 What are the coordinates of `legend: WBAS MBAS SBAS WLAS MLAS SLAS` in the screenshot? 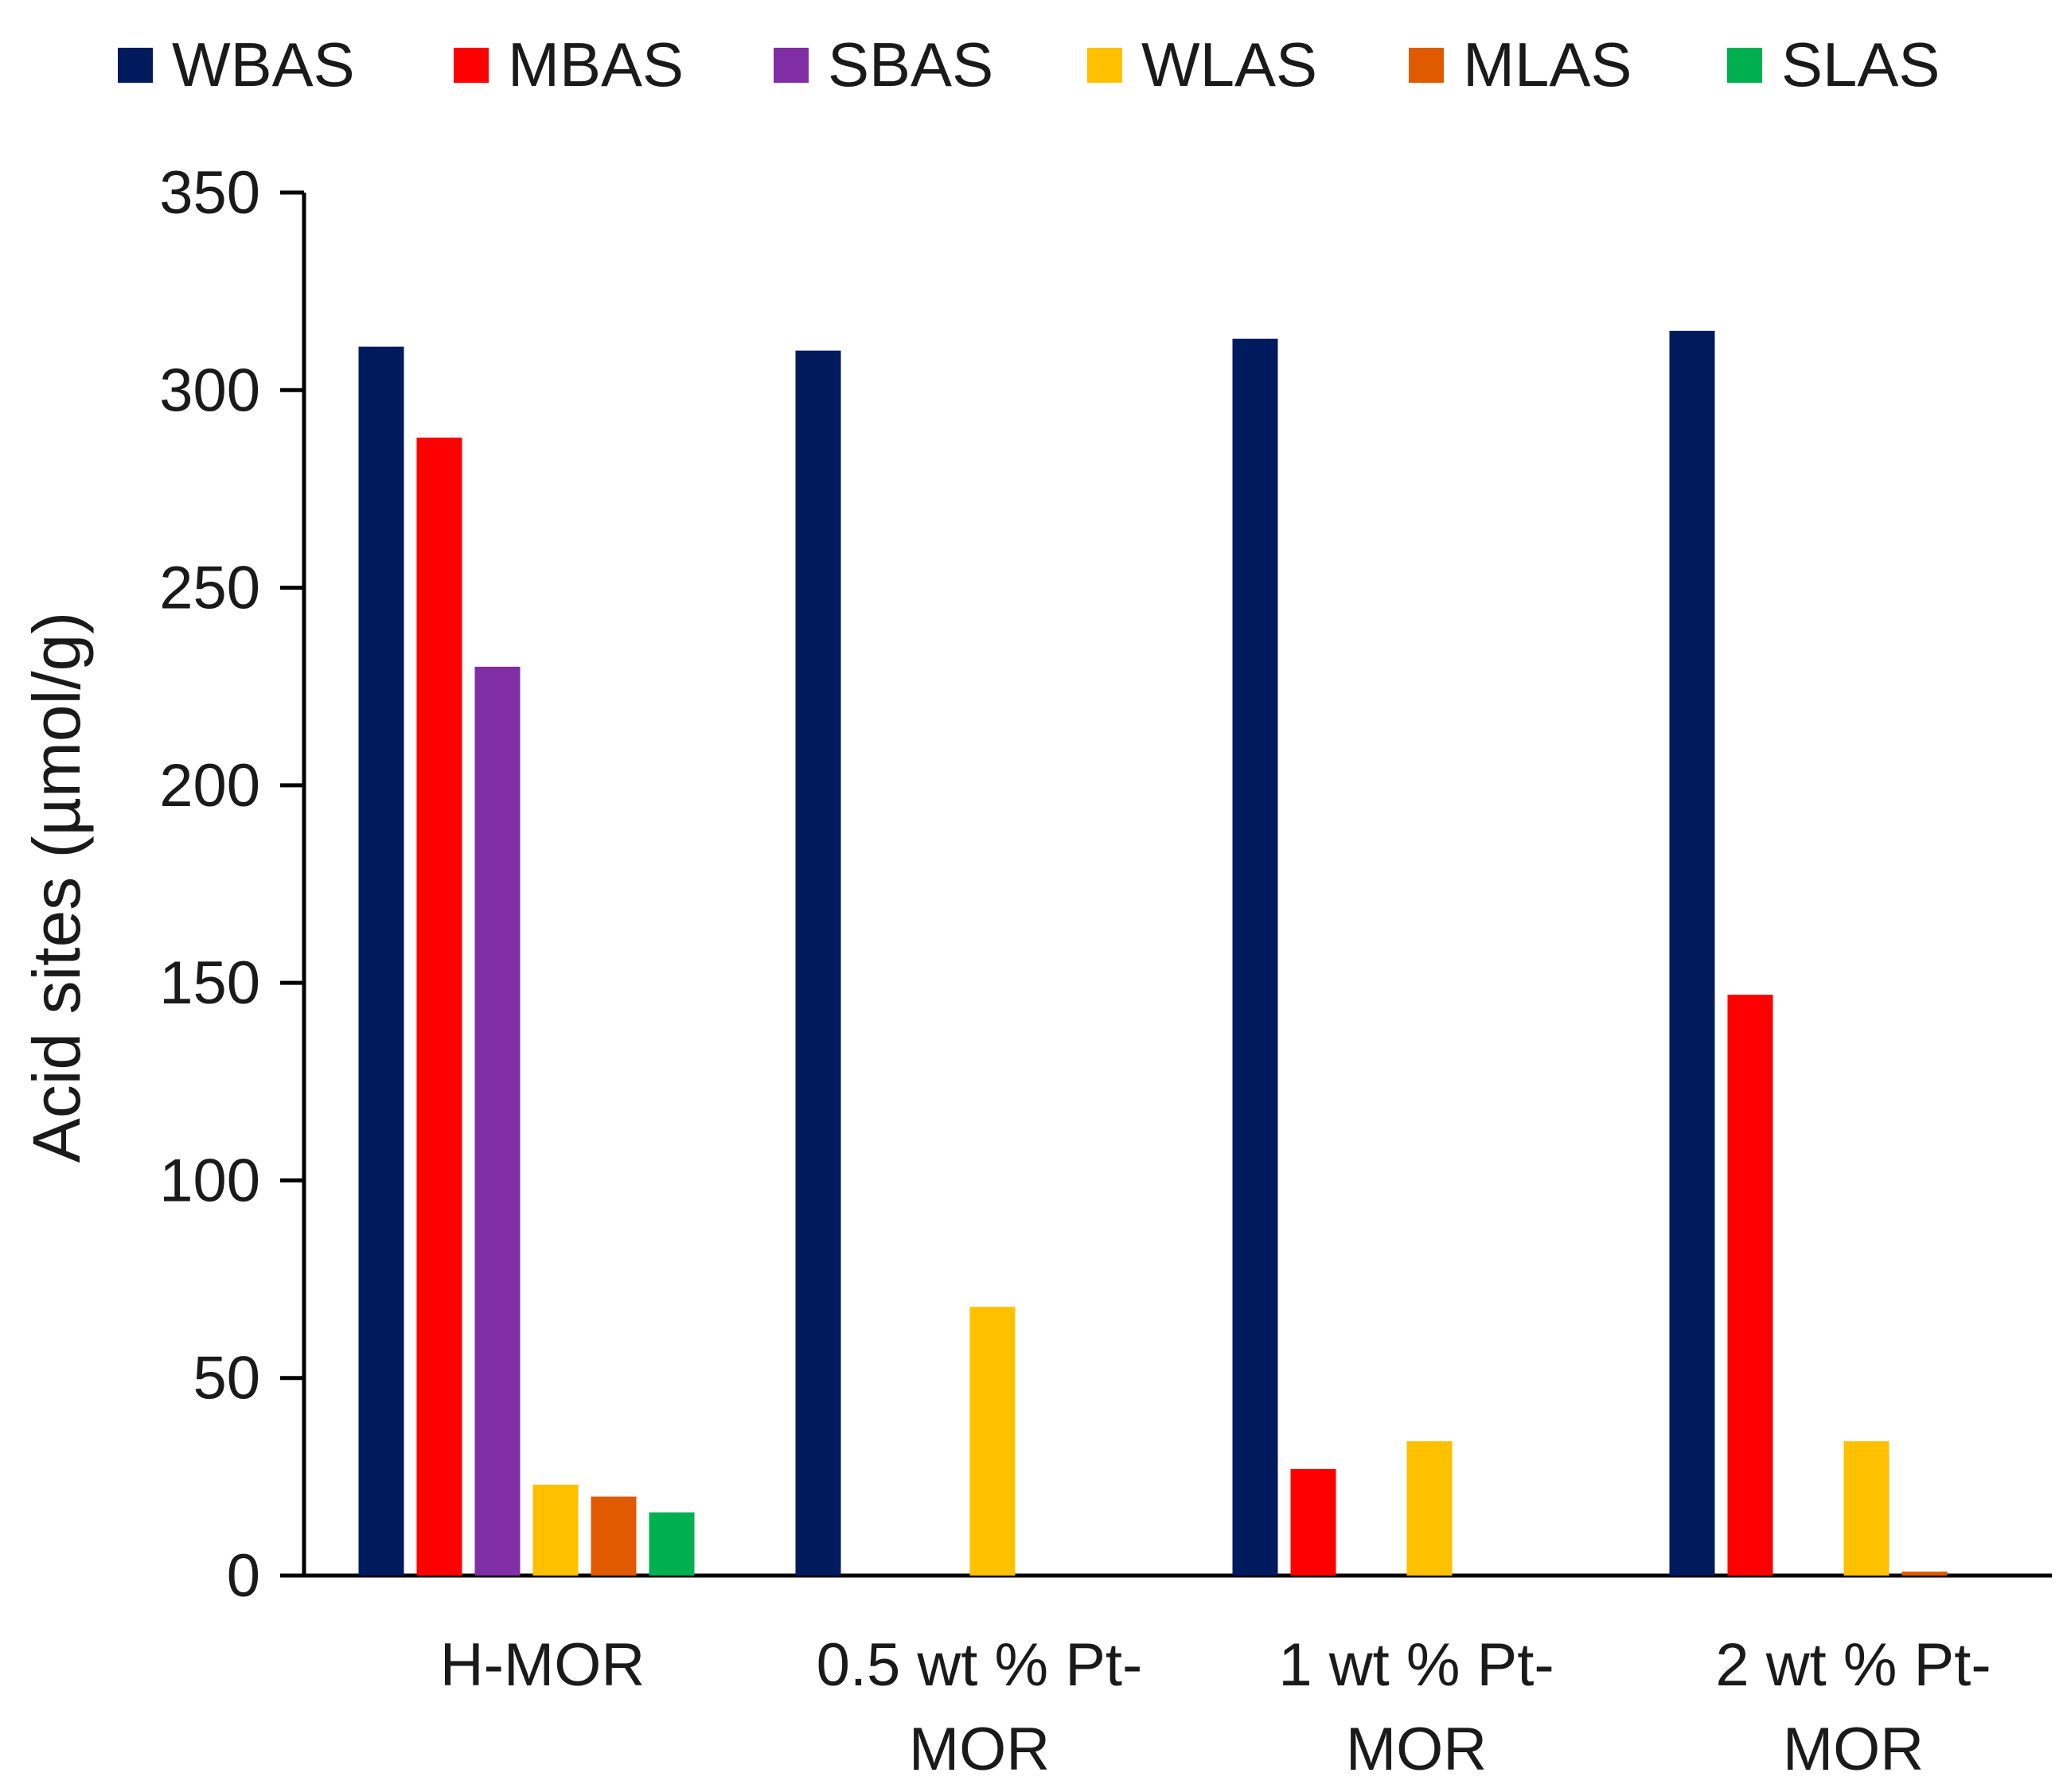 It's located at (1029, 64).